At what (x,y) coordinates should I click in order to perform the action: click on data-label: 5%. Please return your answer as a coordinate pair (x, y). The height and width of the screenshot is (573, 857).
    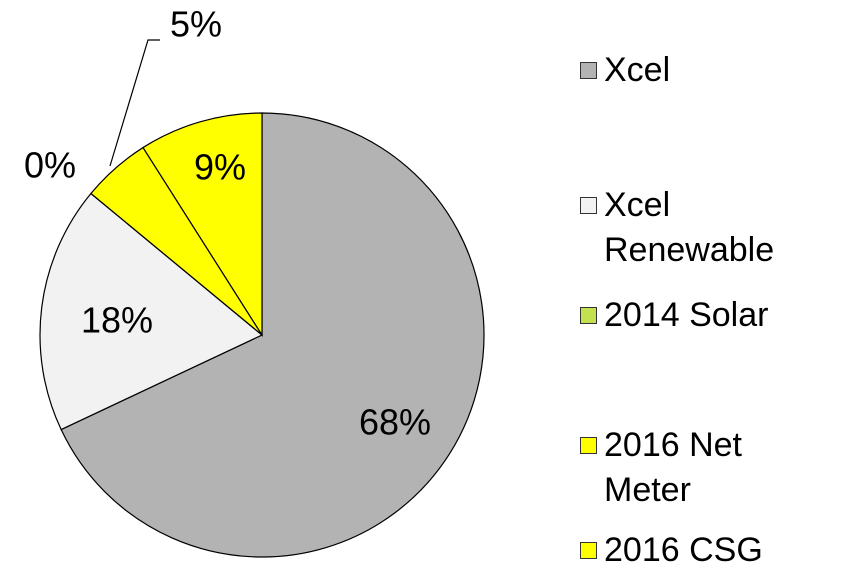
    Looking at the image, I should click on (196, 24).